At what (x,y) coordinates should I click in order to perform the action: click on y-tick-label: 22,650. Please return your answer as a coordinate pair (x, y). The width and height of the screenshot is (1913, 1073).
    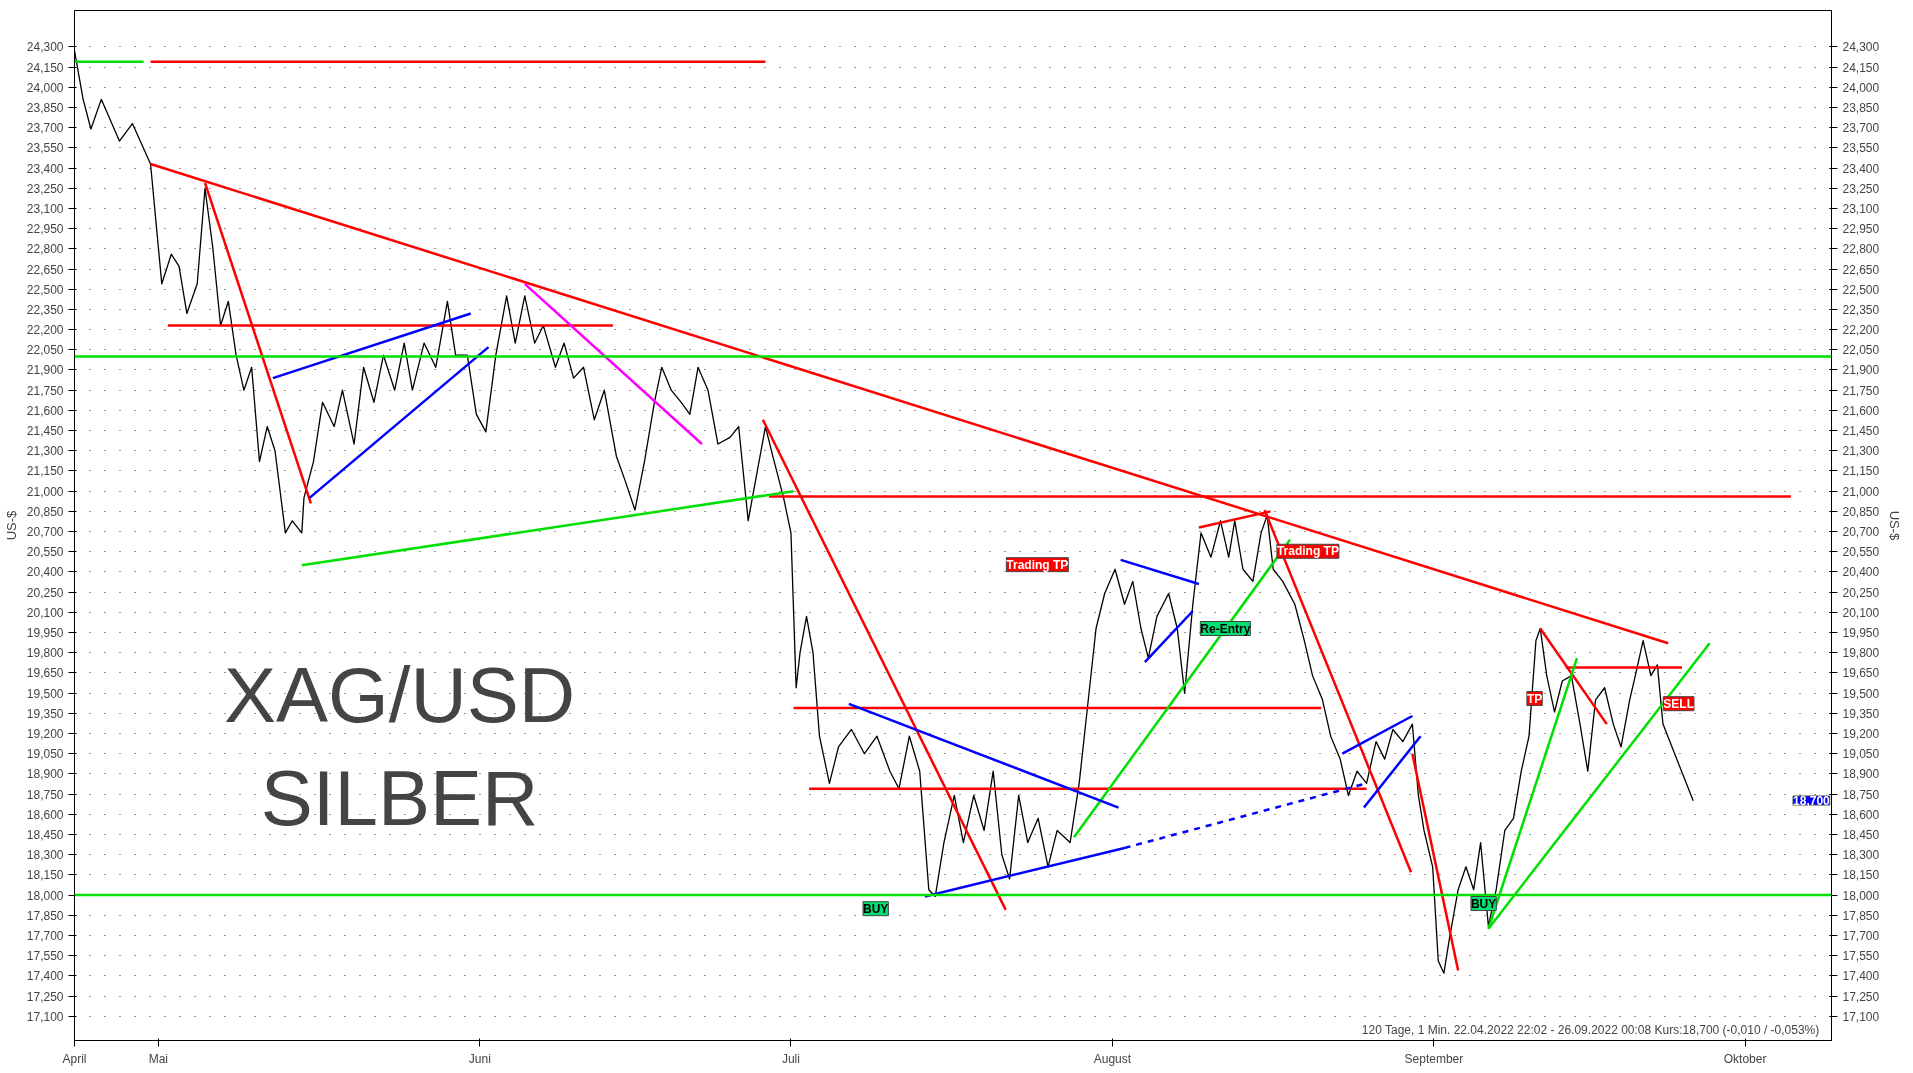
    Looking at the image, I should click on (45, 269).